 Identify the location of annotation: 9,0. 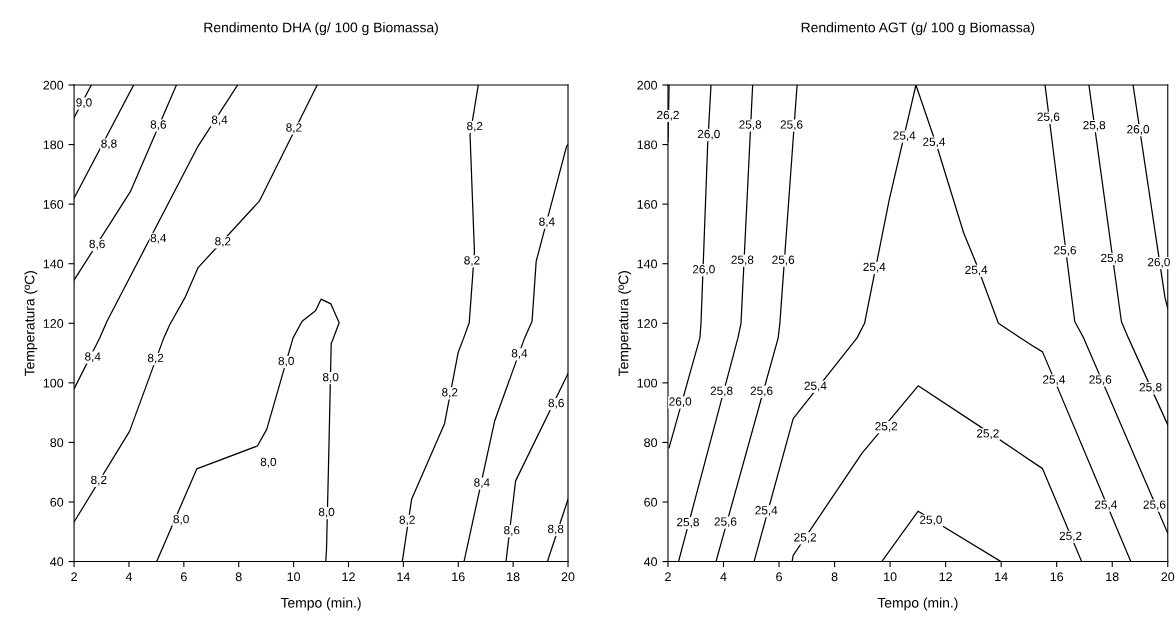
(84, 103).